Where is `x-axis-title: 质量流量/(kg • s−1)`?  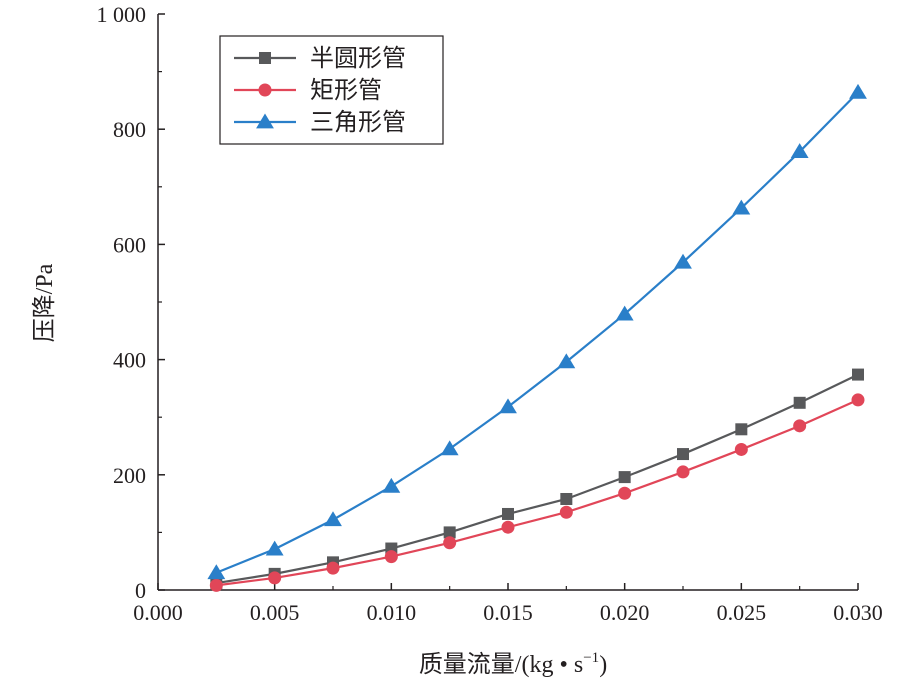
x-axis-title: 质量流量/(kg • s−1) is located at coordinates (513, 664).